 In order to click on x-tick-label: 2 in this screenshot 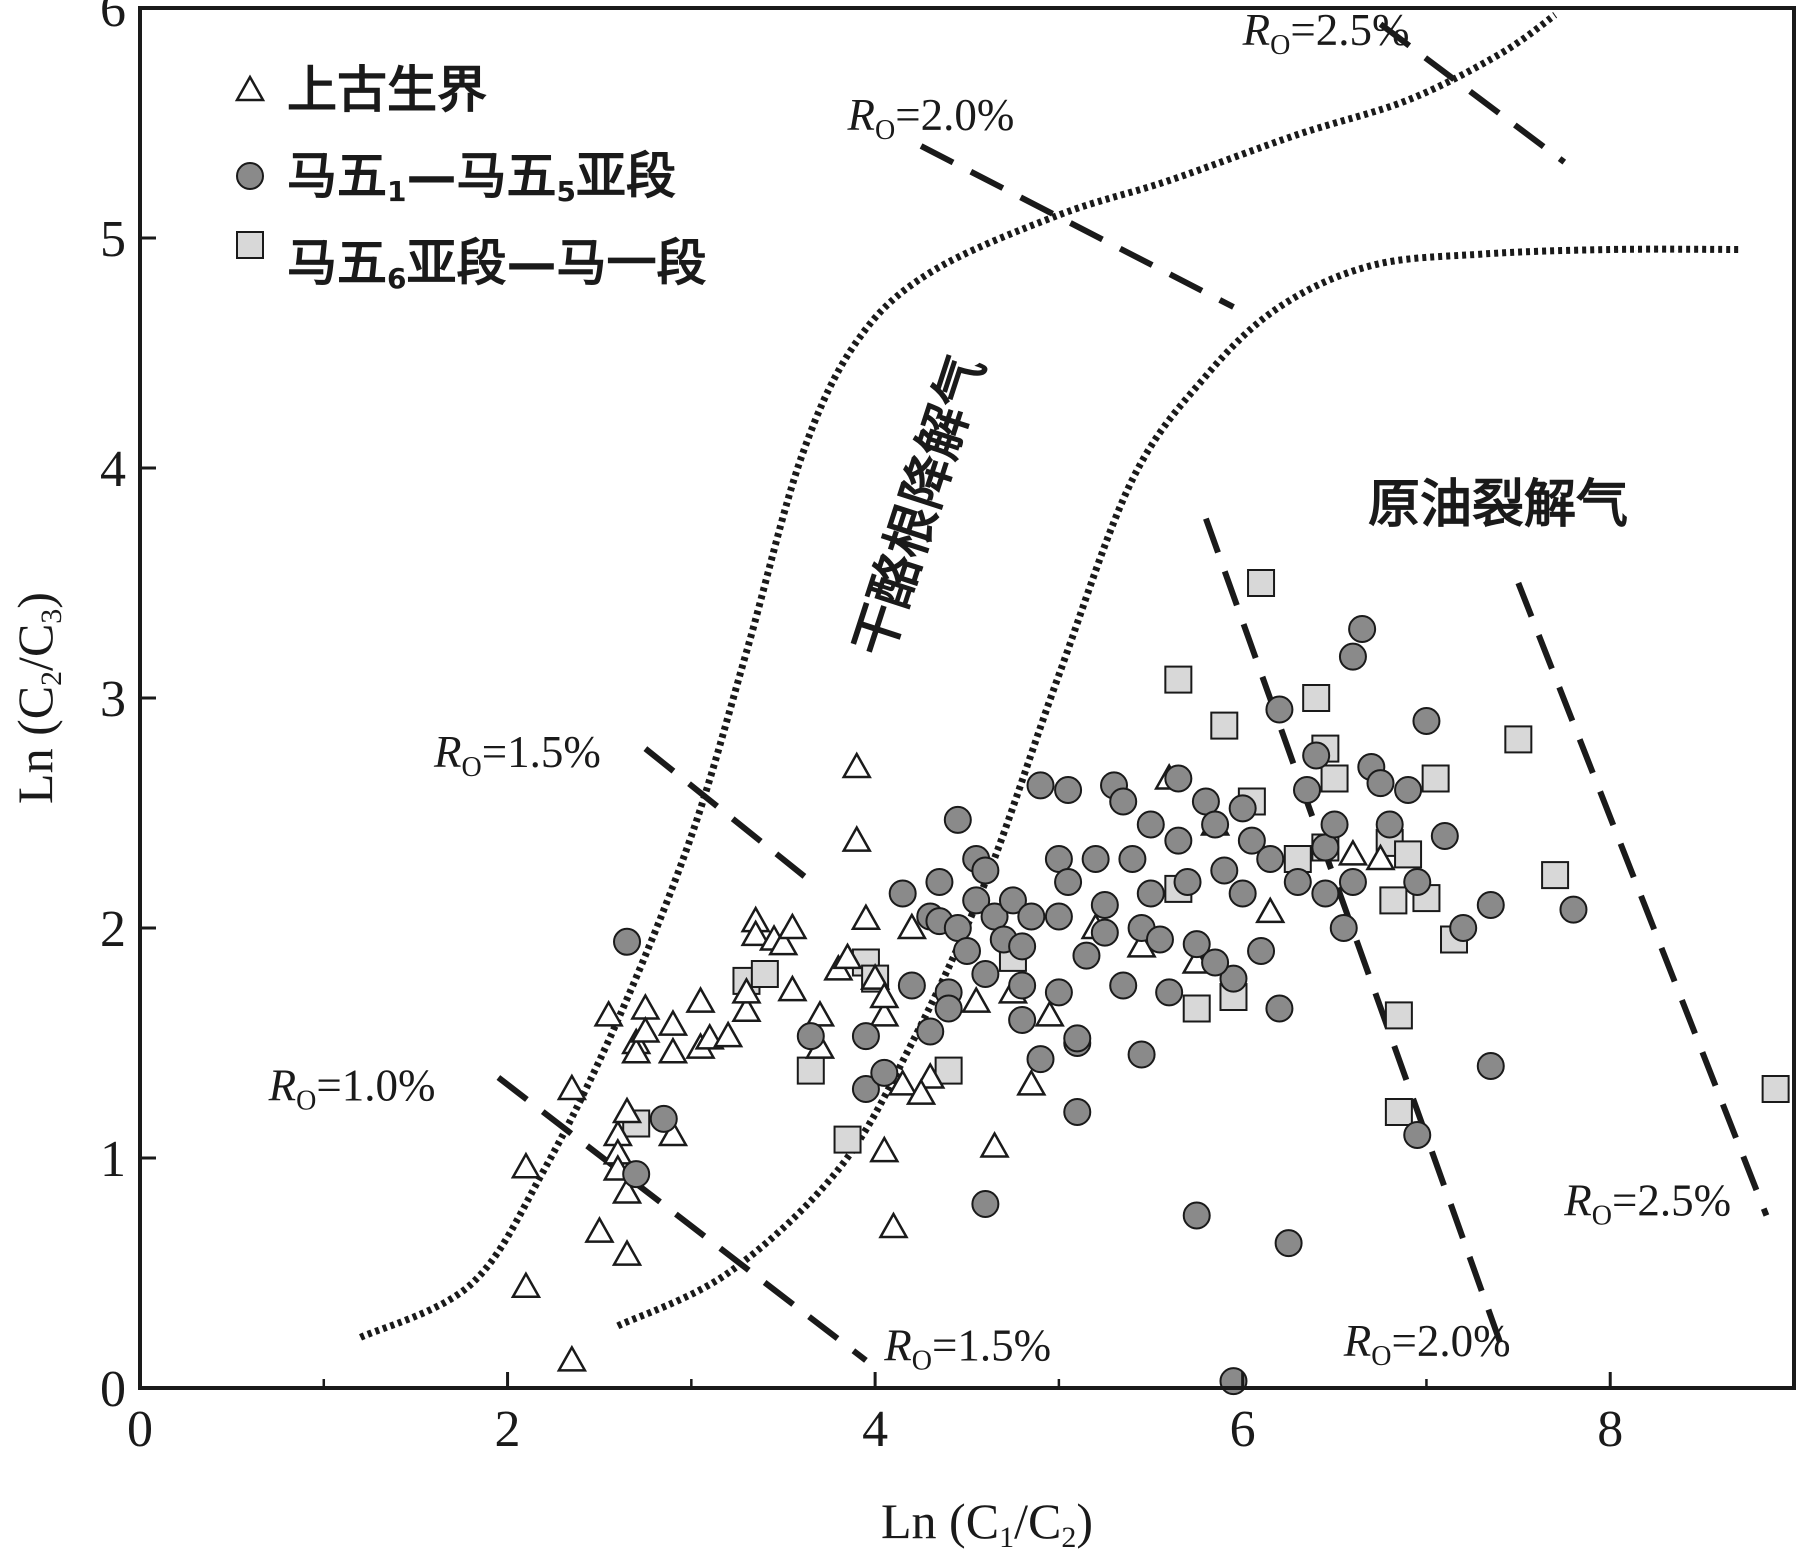, I will do `click(508, 1429)`.